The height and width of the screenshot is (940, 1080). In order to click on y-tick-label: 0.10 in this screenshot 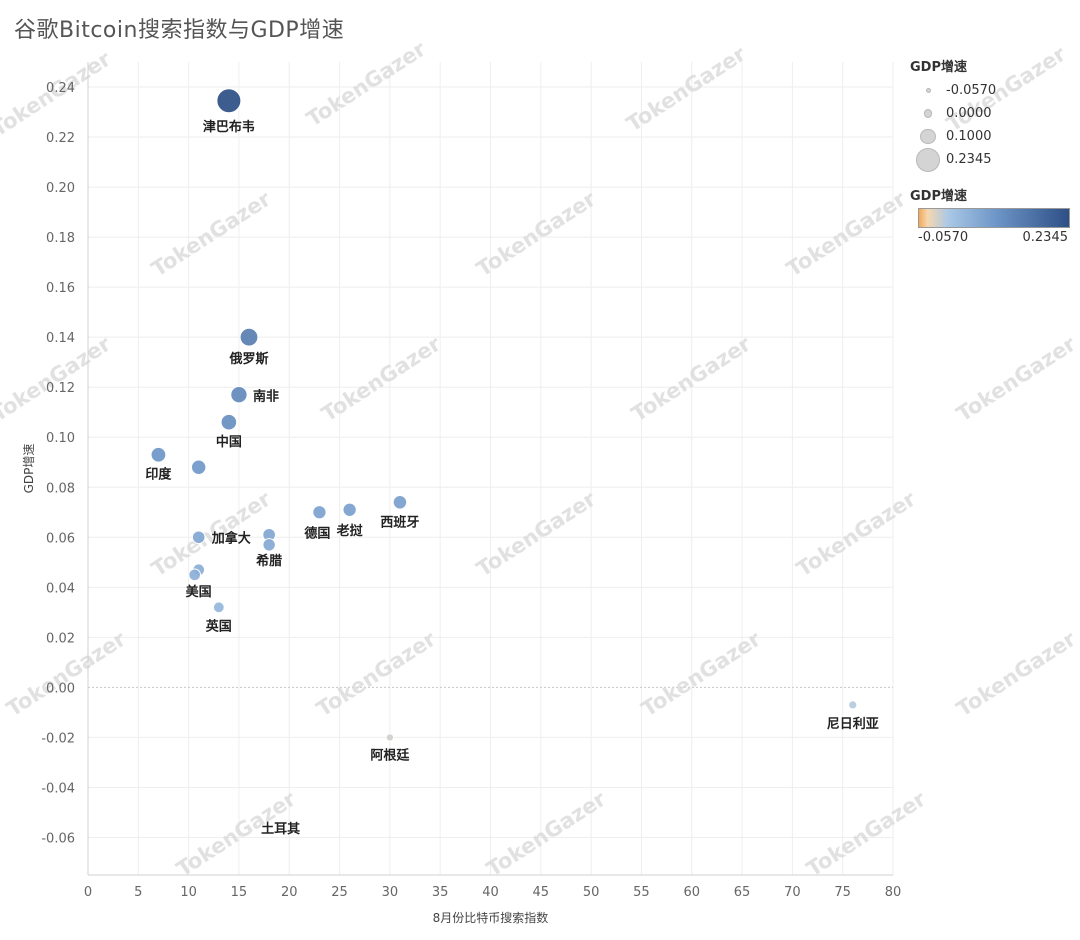, I will do `click(60, 438)`.